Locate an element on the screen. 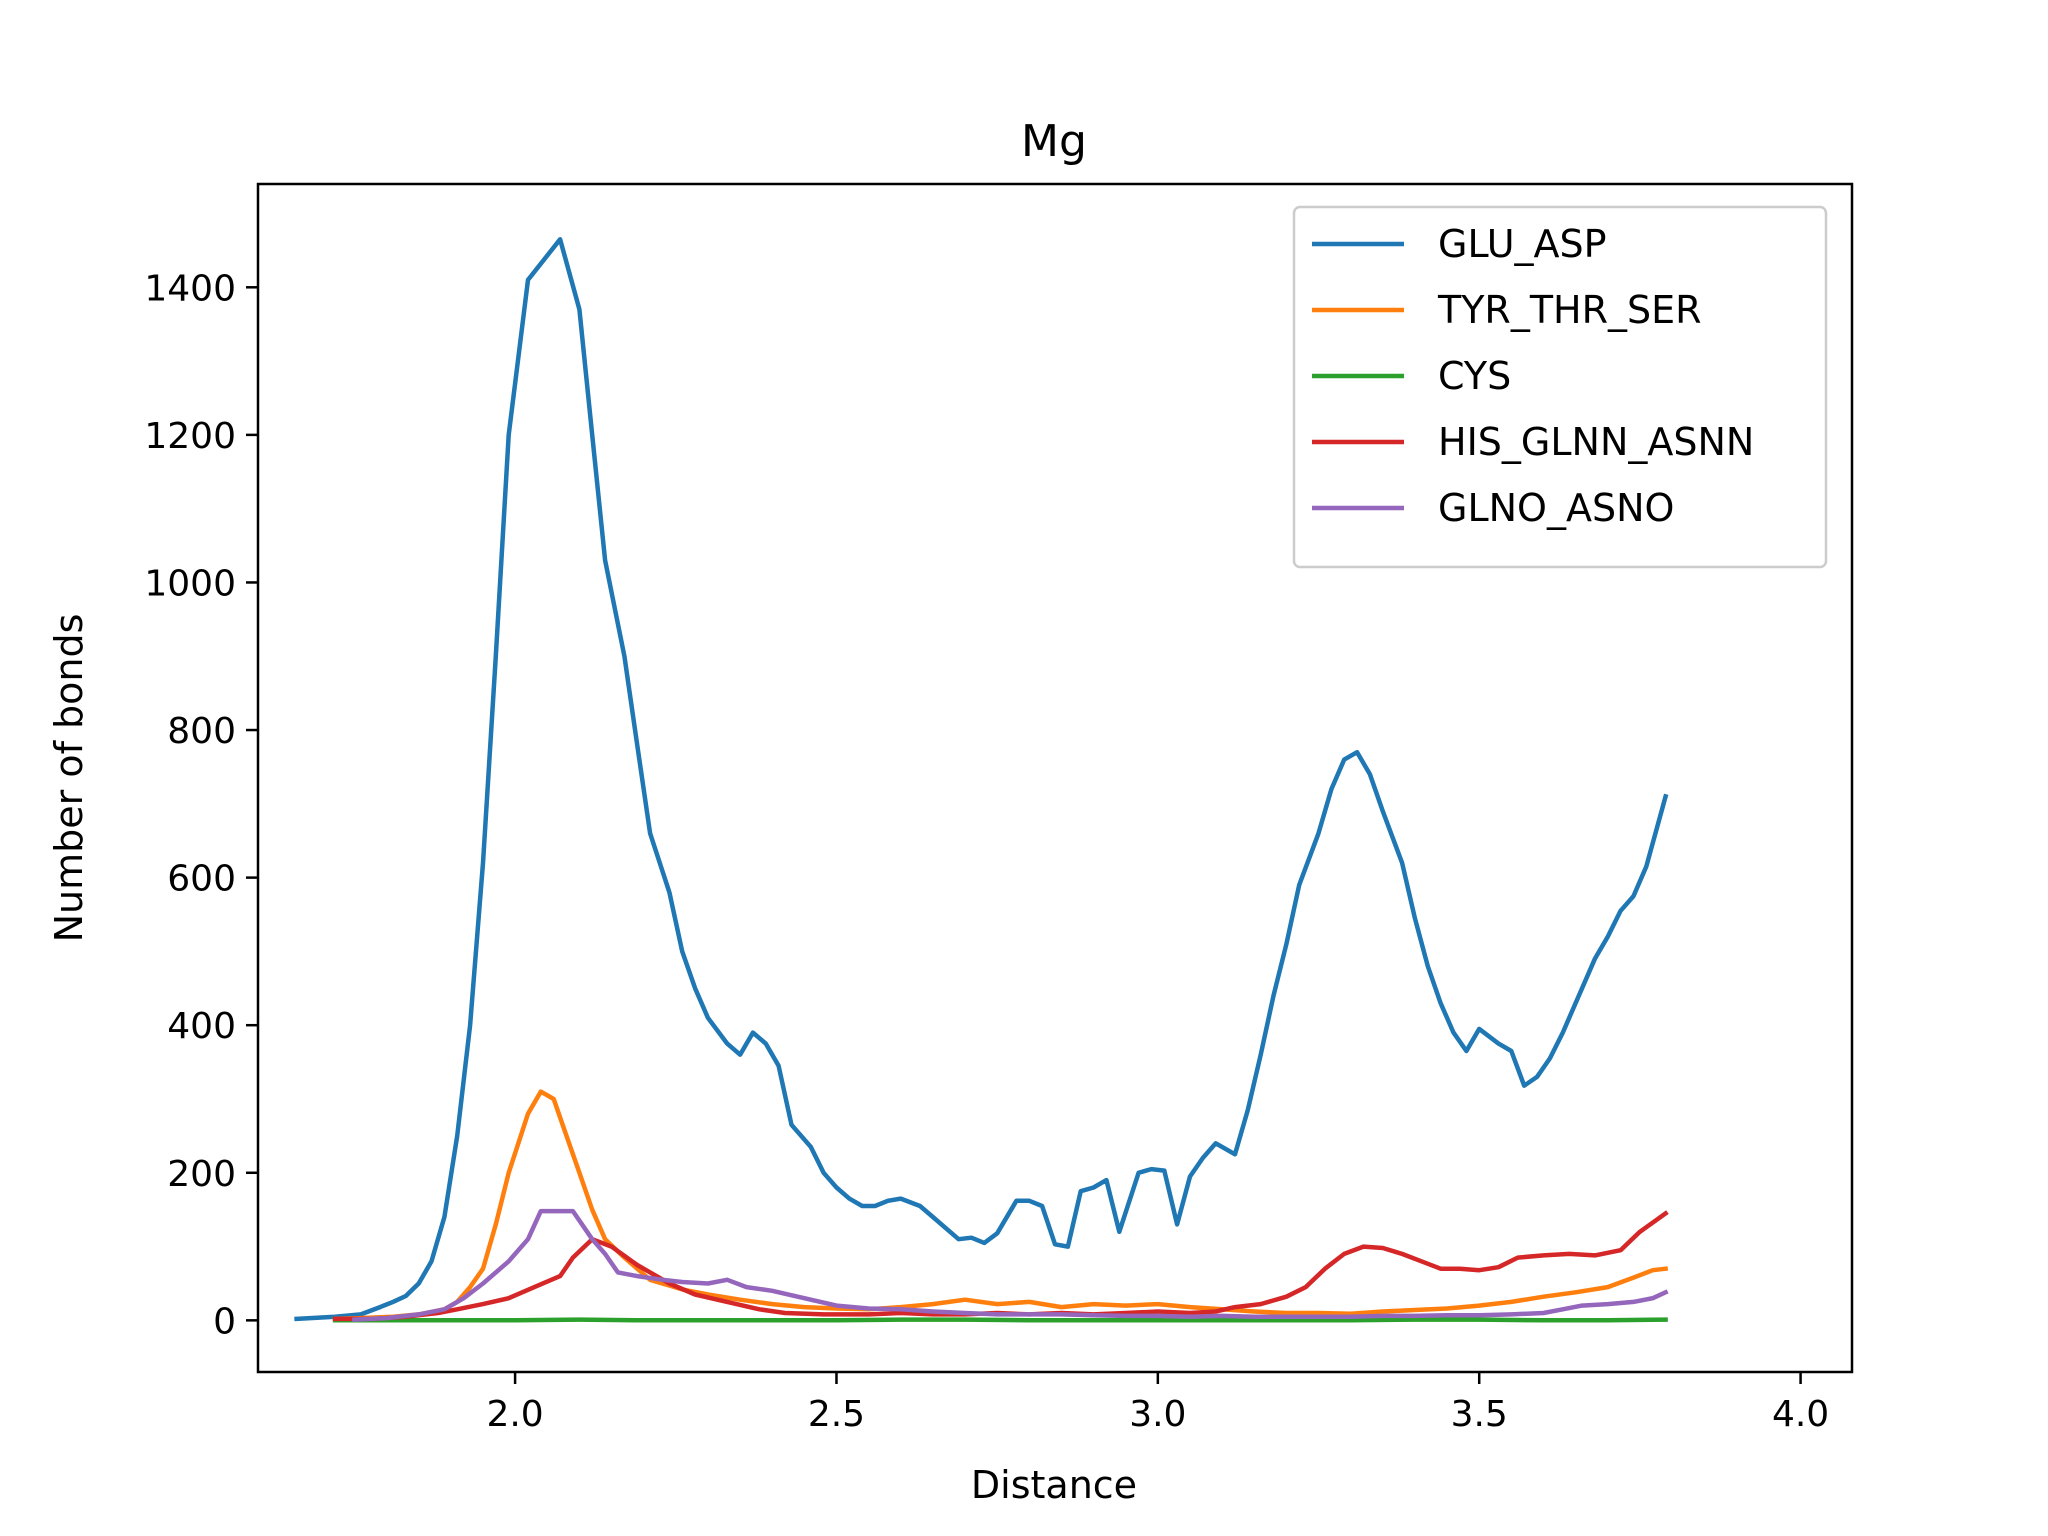 This screenshot has height=1536, width=2048. series-line-glno-asno is located at coordinates (1010, 1265).